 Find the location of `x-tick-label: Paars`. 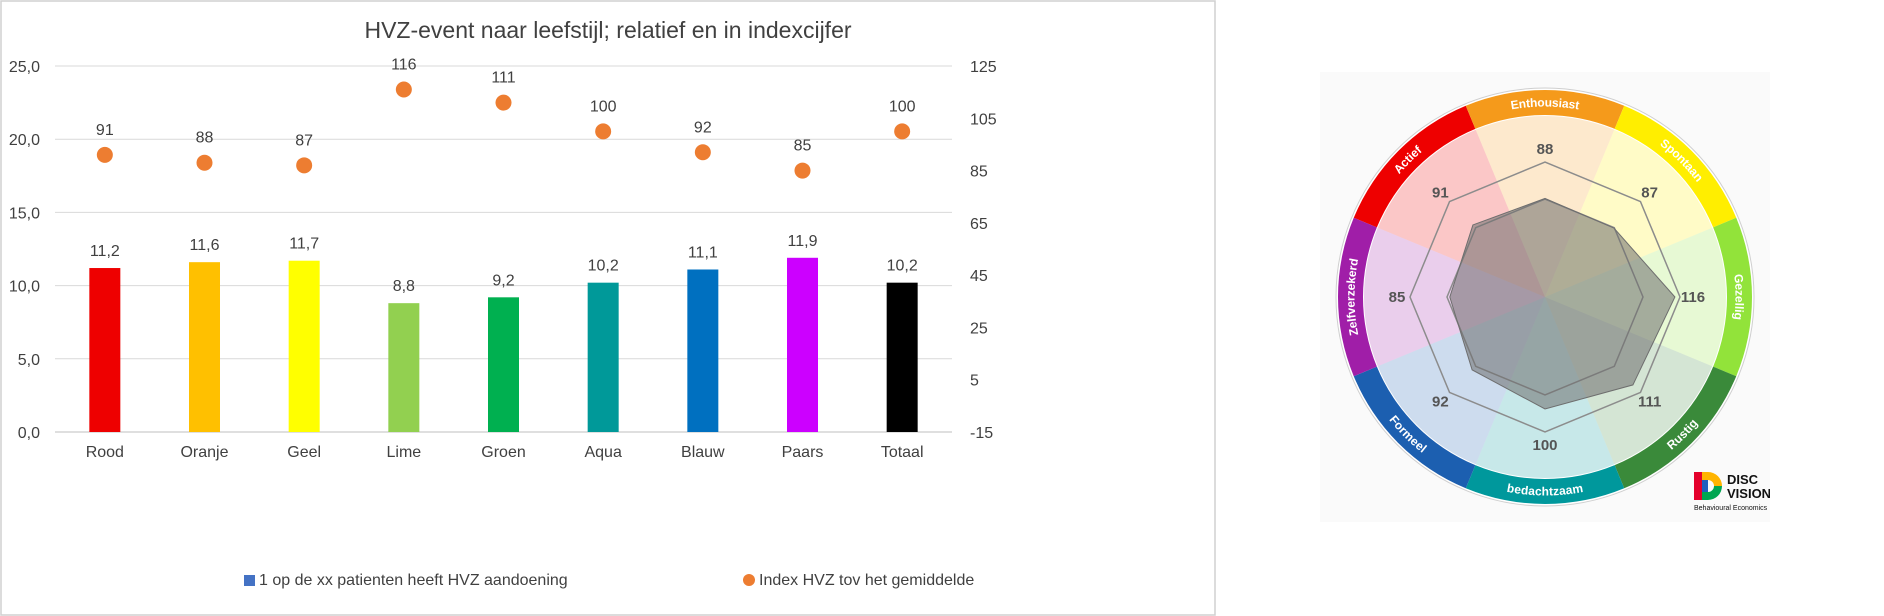

x-tick-label: Paars is located at coordinates (803, 452).